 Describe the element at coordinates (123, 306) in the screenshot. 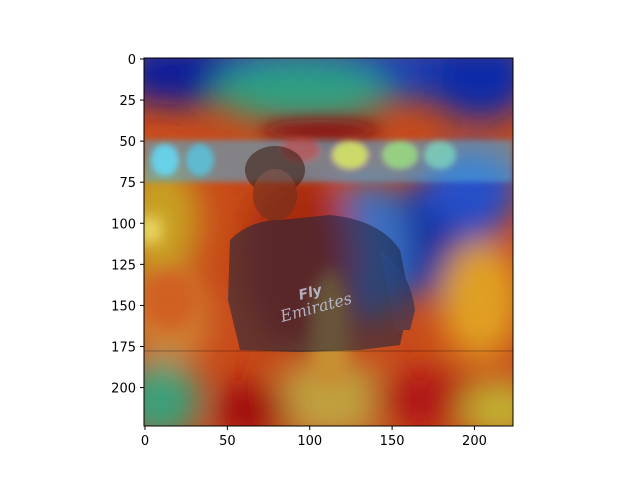

I see `y-tick-label: 150` at that location.